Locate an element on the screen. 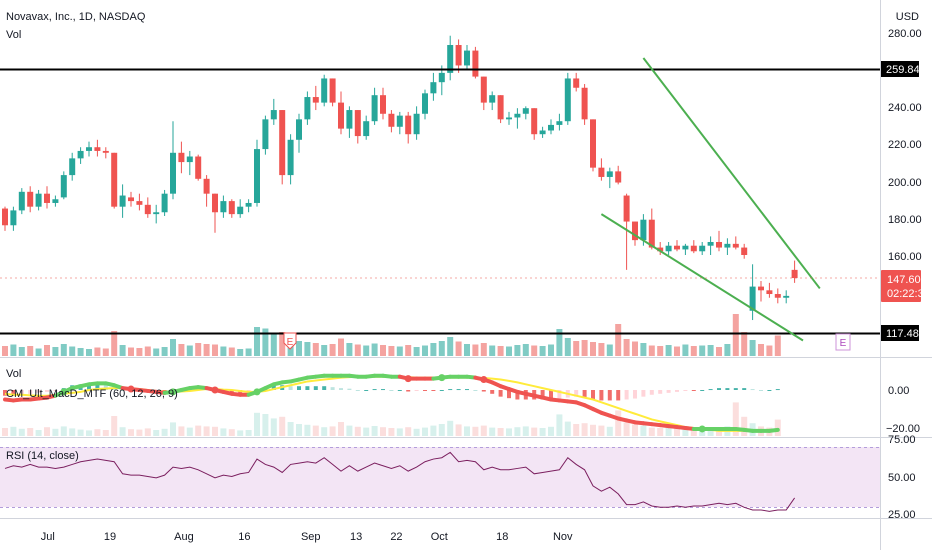 The image size is (932, 555). volume-bars is located at coordinates (391, 335).